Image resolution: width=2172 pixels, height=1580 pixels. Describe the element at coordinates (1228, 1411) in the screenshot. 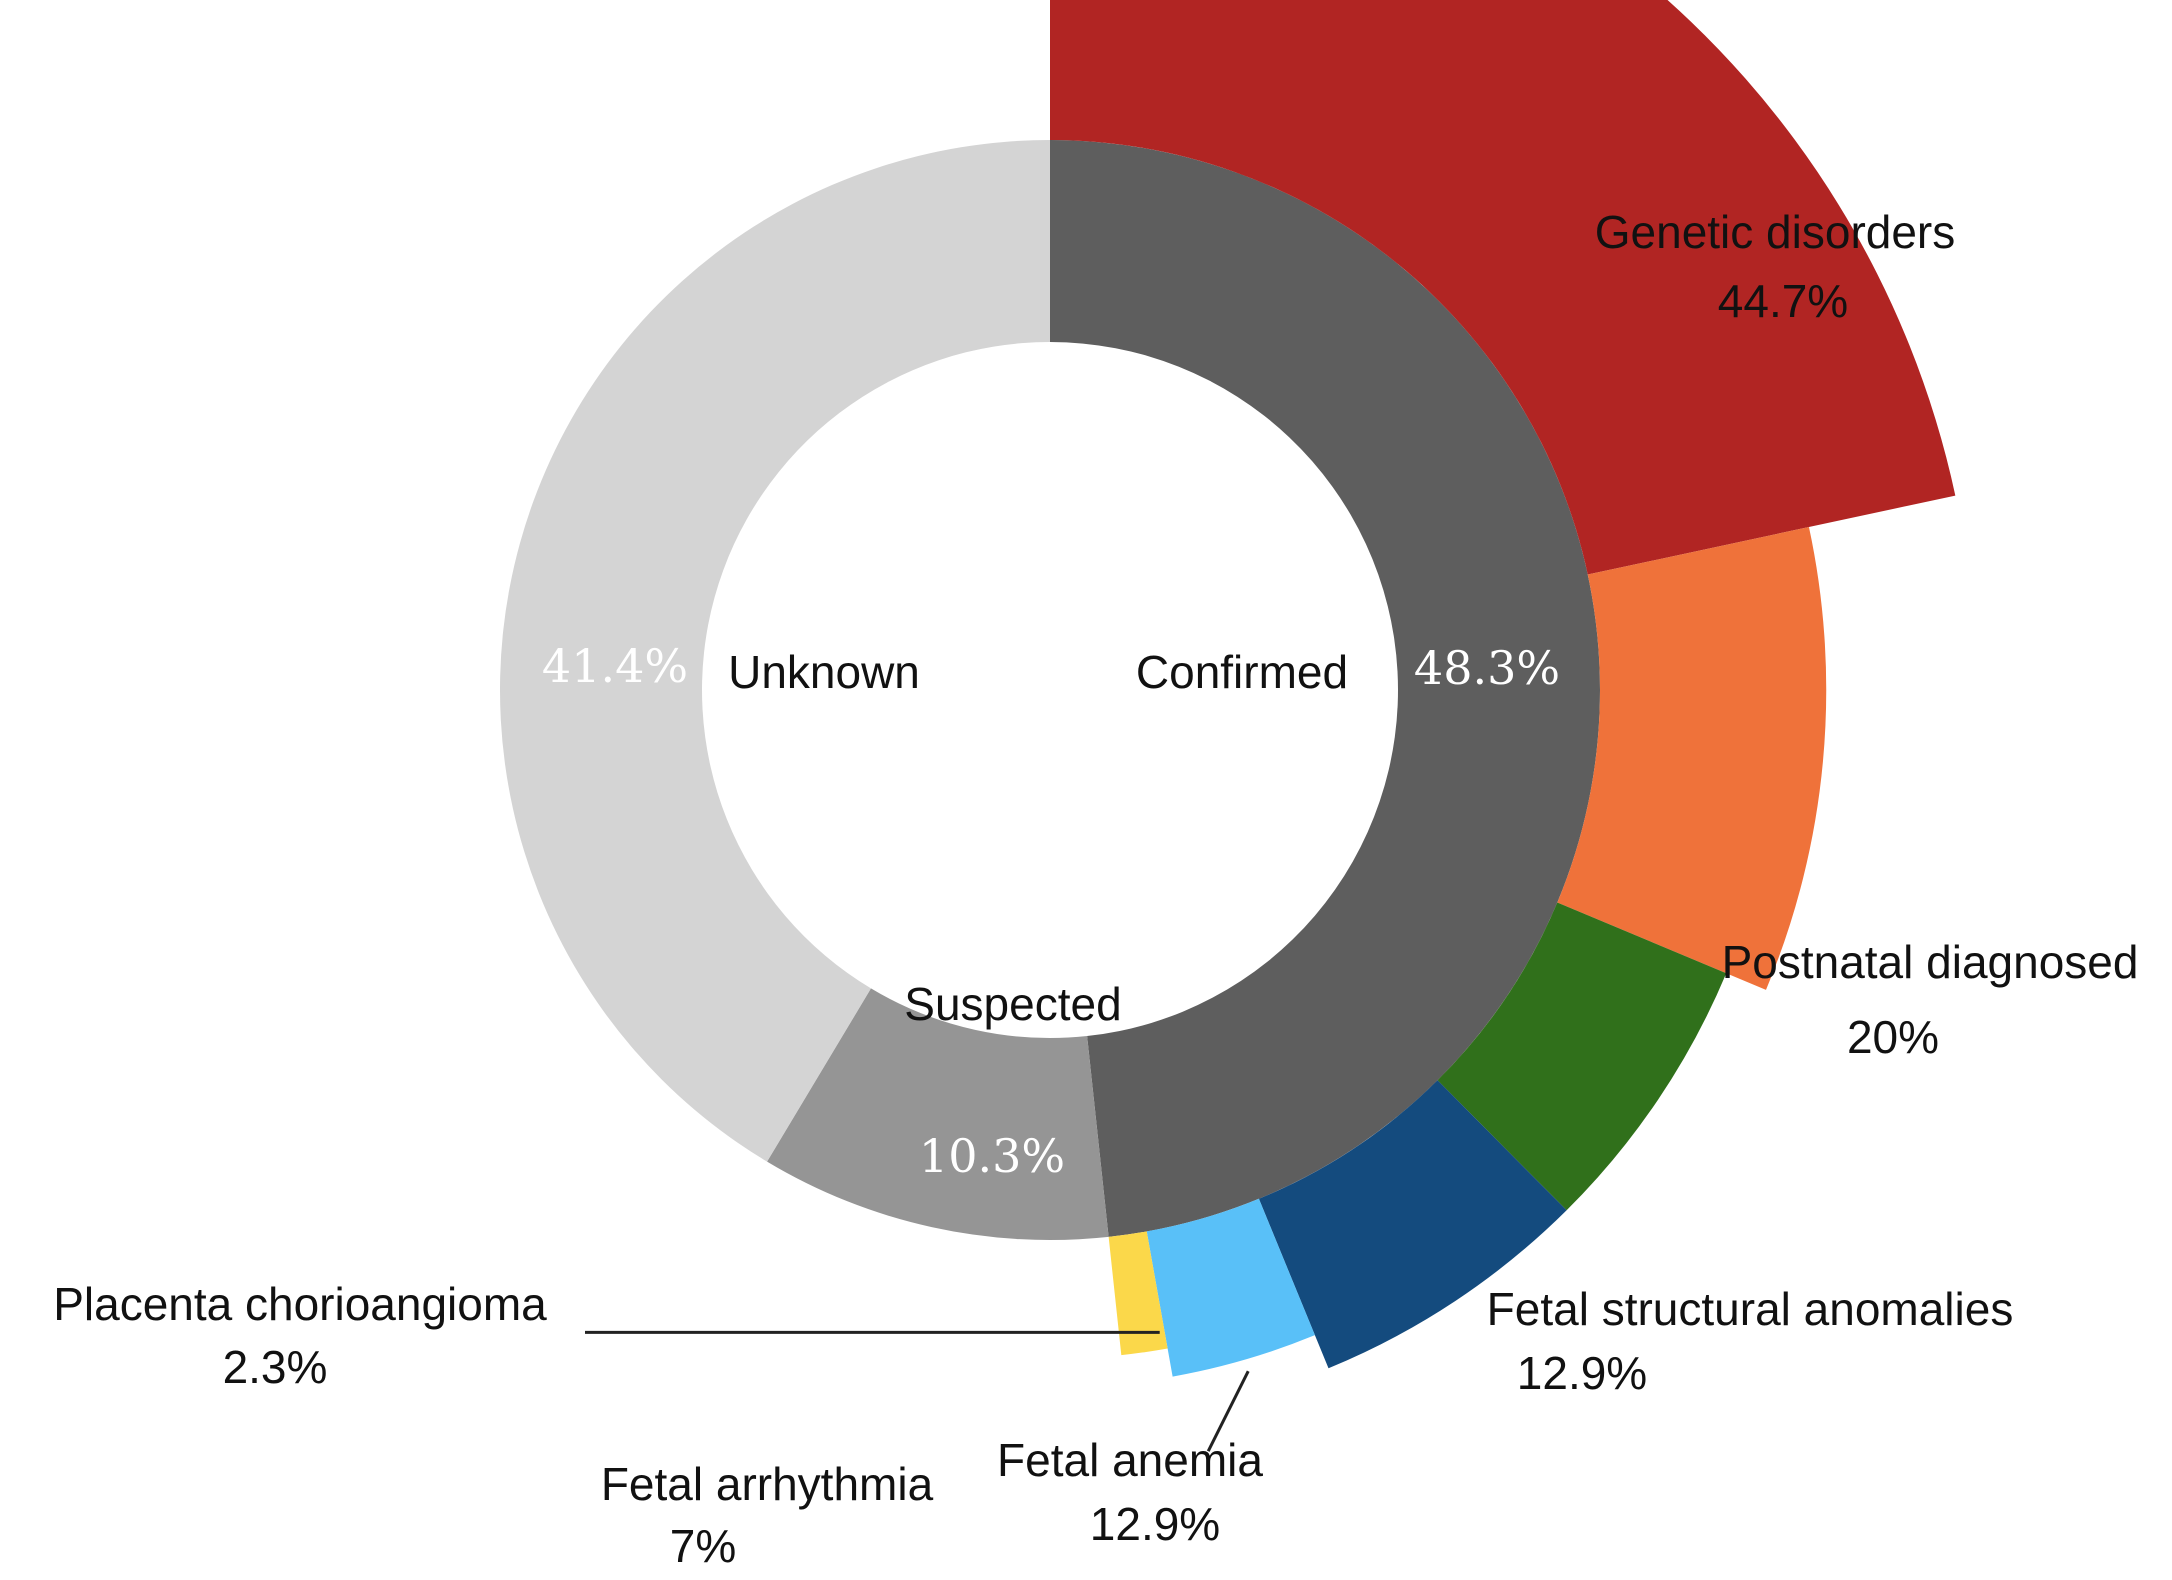

I see `leader-line-fetal-arrhythmia` at that location.